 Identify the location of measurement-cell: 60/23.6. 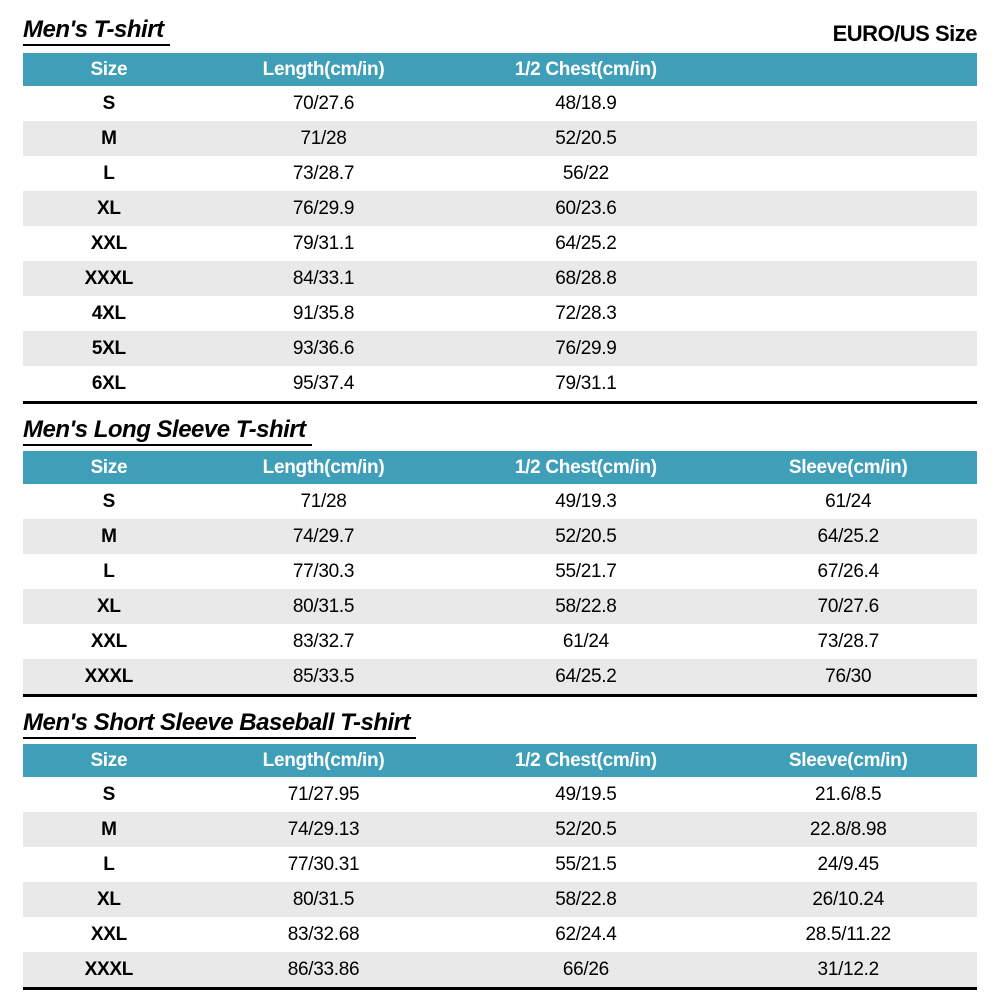
(586, 208).